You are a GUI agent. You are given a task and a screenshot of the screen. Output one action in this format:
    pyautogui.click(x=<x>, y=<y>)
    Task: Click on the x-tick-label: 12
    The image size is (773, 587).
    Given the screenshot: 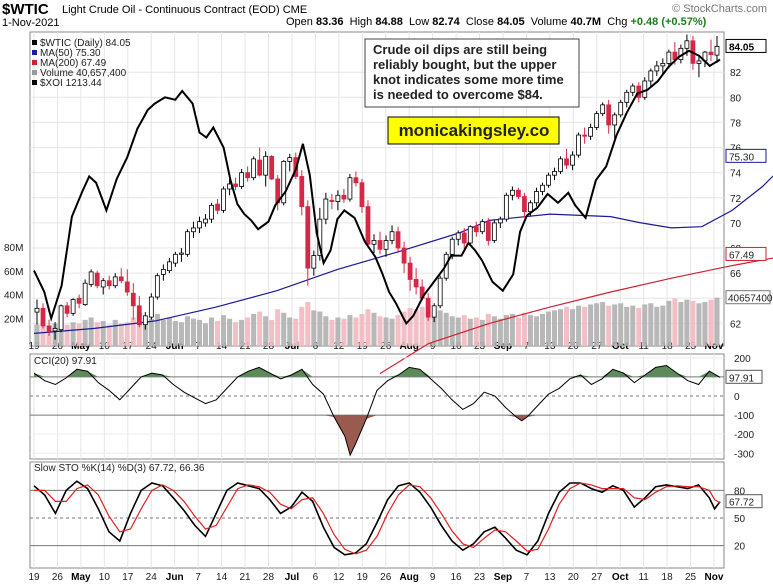 What is the action you would take?
    pyautogui.click(x=339, y=346)
    